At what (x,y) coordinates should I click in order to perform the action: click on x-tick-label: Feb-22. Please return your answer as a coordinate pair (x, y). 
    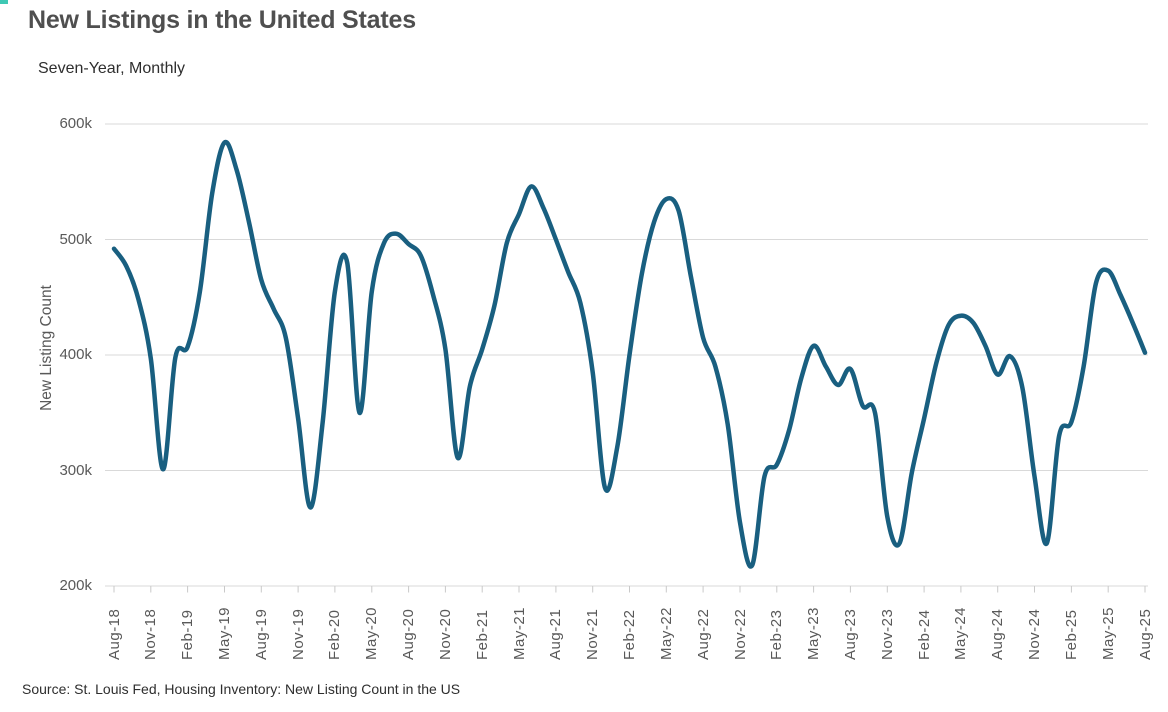
    Looking at the image, I should click on (629, 634).